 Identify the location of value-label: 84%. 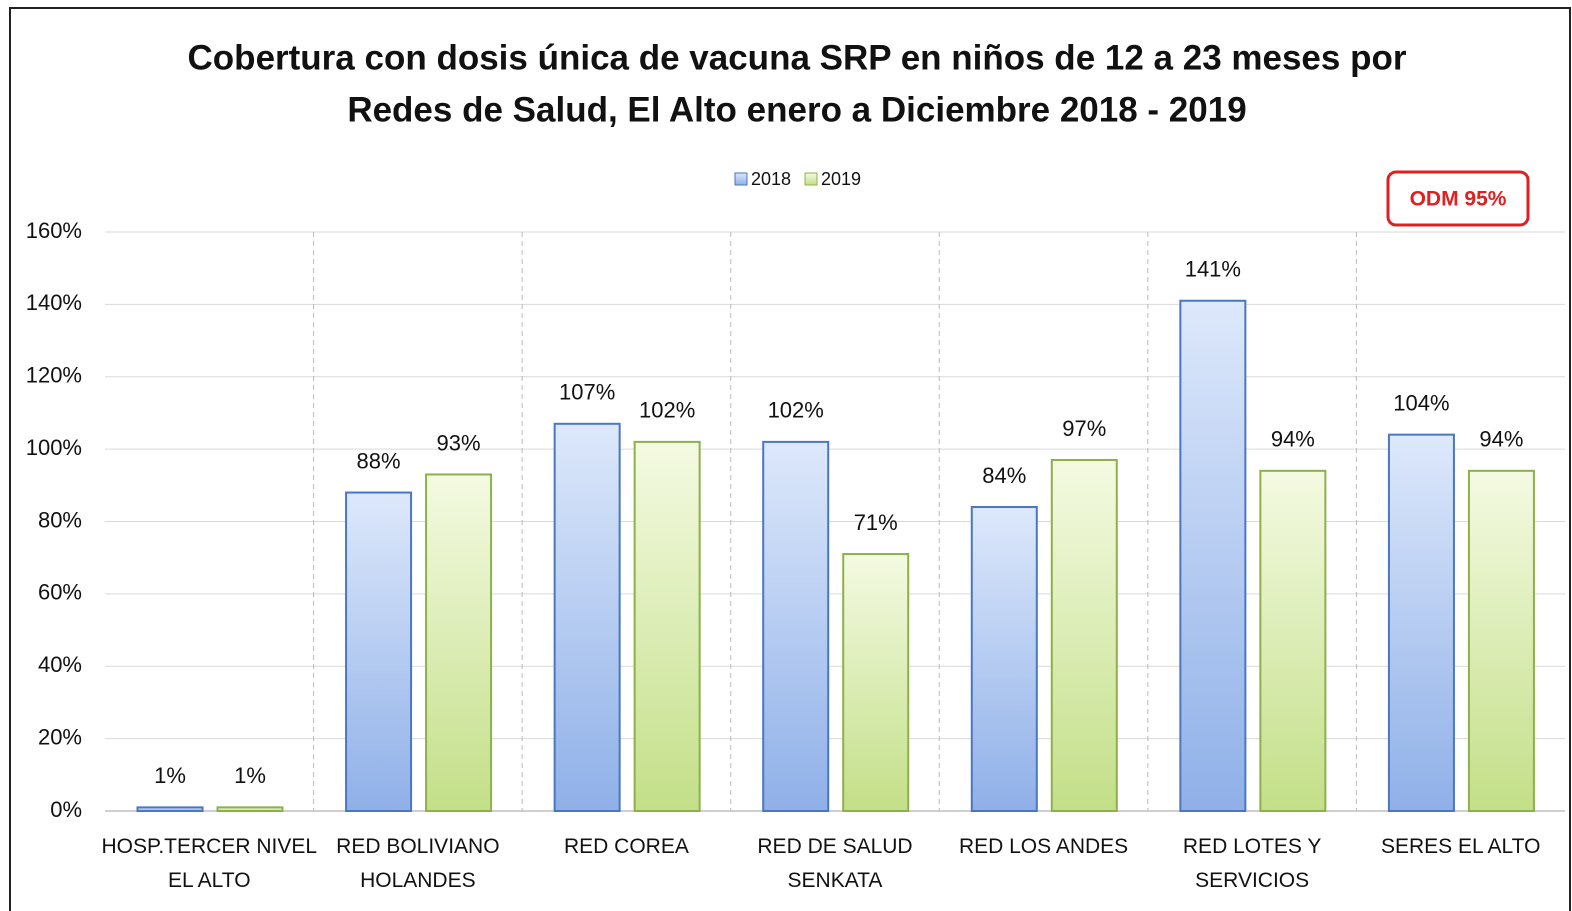
(1004, 475).